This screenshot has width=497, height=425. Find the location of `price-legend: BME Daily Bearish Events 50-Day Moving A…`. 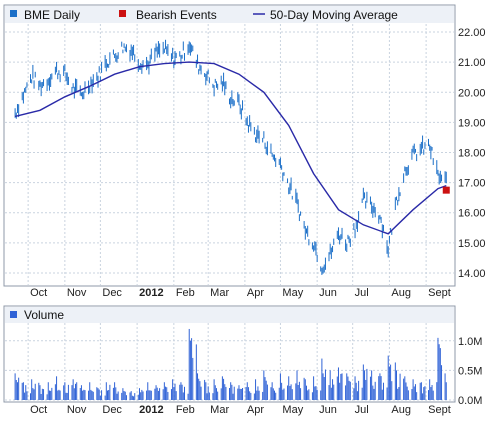

price-legend: BME Daily Bearish Events 50-Day Moving A… is located at coordinates (204, 15).